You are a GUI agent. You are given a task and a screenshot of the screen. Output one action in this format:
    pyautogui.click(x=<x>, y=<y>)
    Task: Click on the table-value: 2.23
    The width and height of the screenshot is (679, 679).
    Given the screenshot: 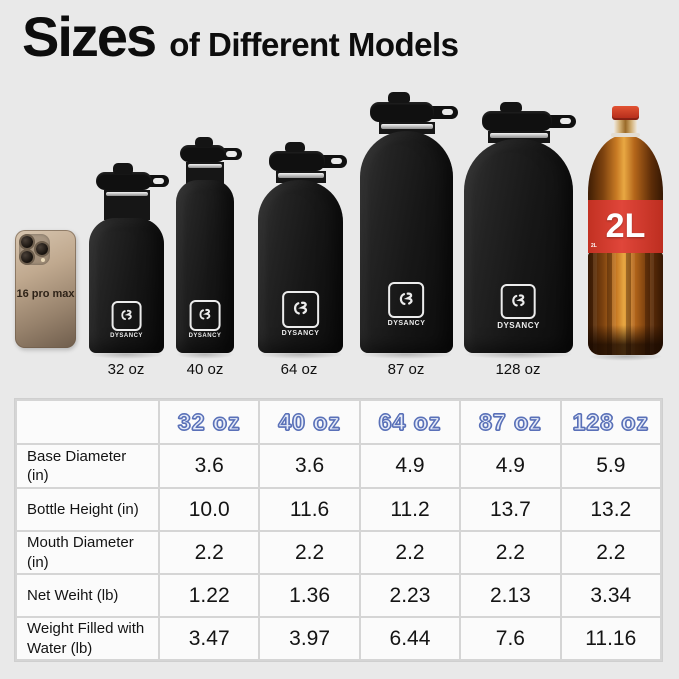 What is the action you would take?
    pyautogui.click(x=410, y=595)
    